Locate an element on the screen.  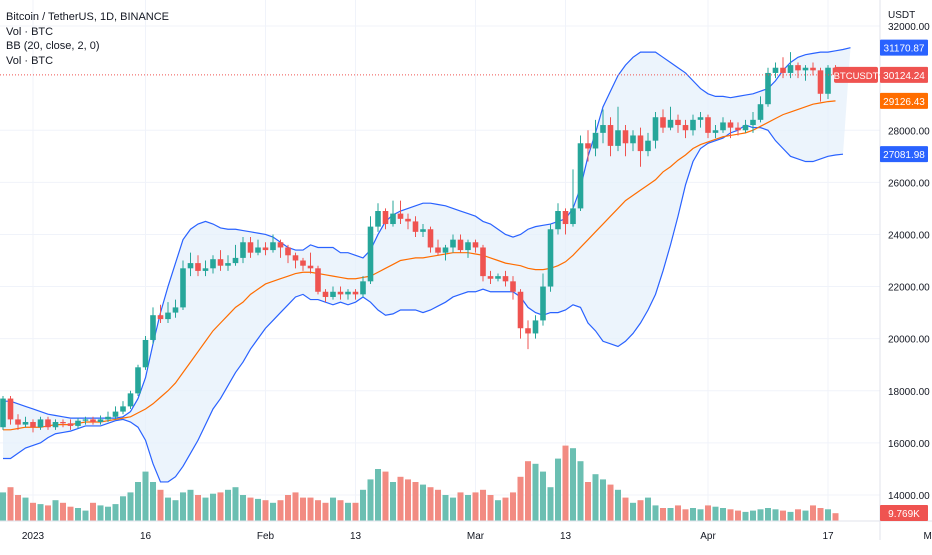
volume-indicator-label-2: Vol · BTC is located at coordinates (30, 60).